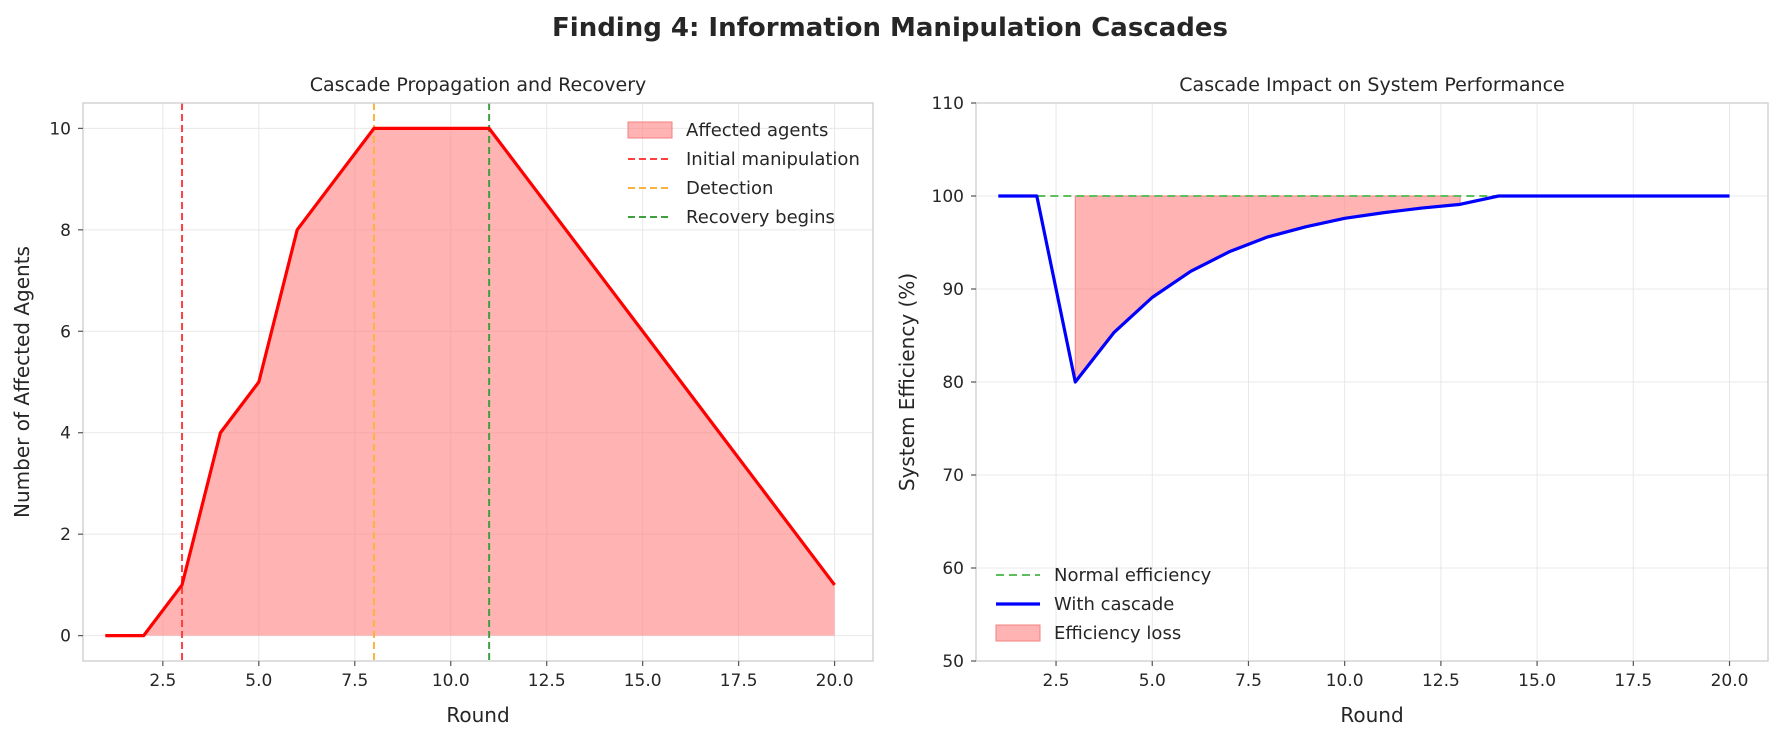 The width and height of the screenshot is (1781, 741). I want to click on legend-label-with-cascade: With cascade, so click(1114, 604).